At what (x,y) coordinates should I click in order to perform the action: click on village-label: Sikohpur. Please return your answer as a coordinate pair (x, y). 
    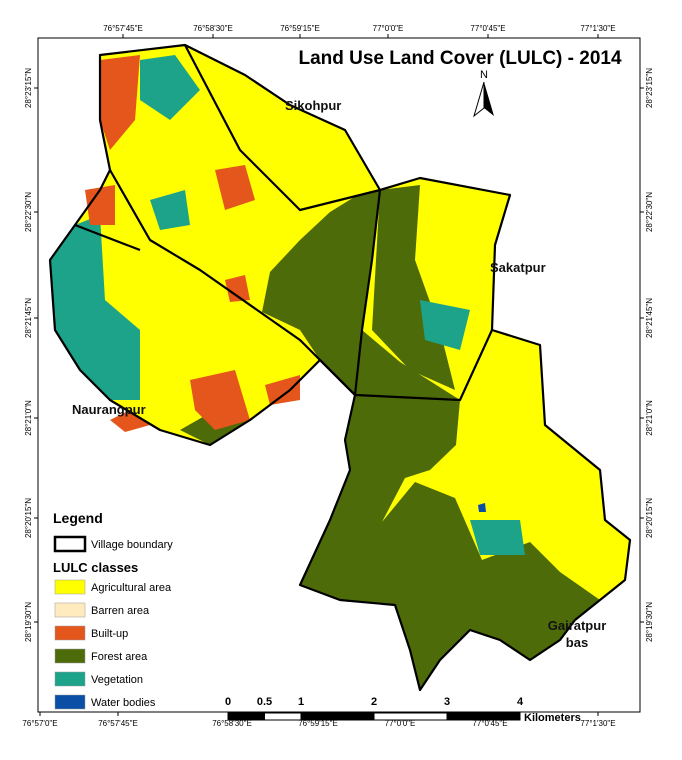
    Looking at the image, I should click on (313, 105).